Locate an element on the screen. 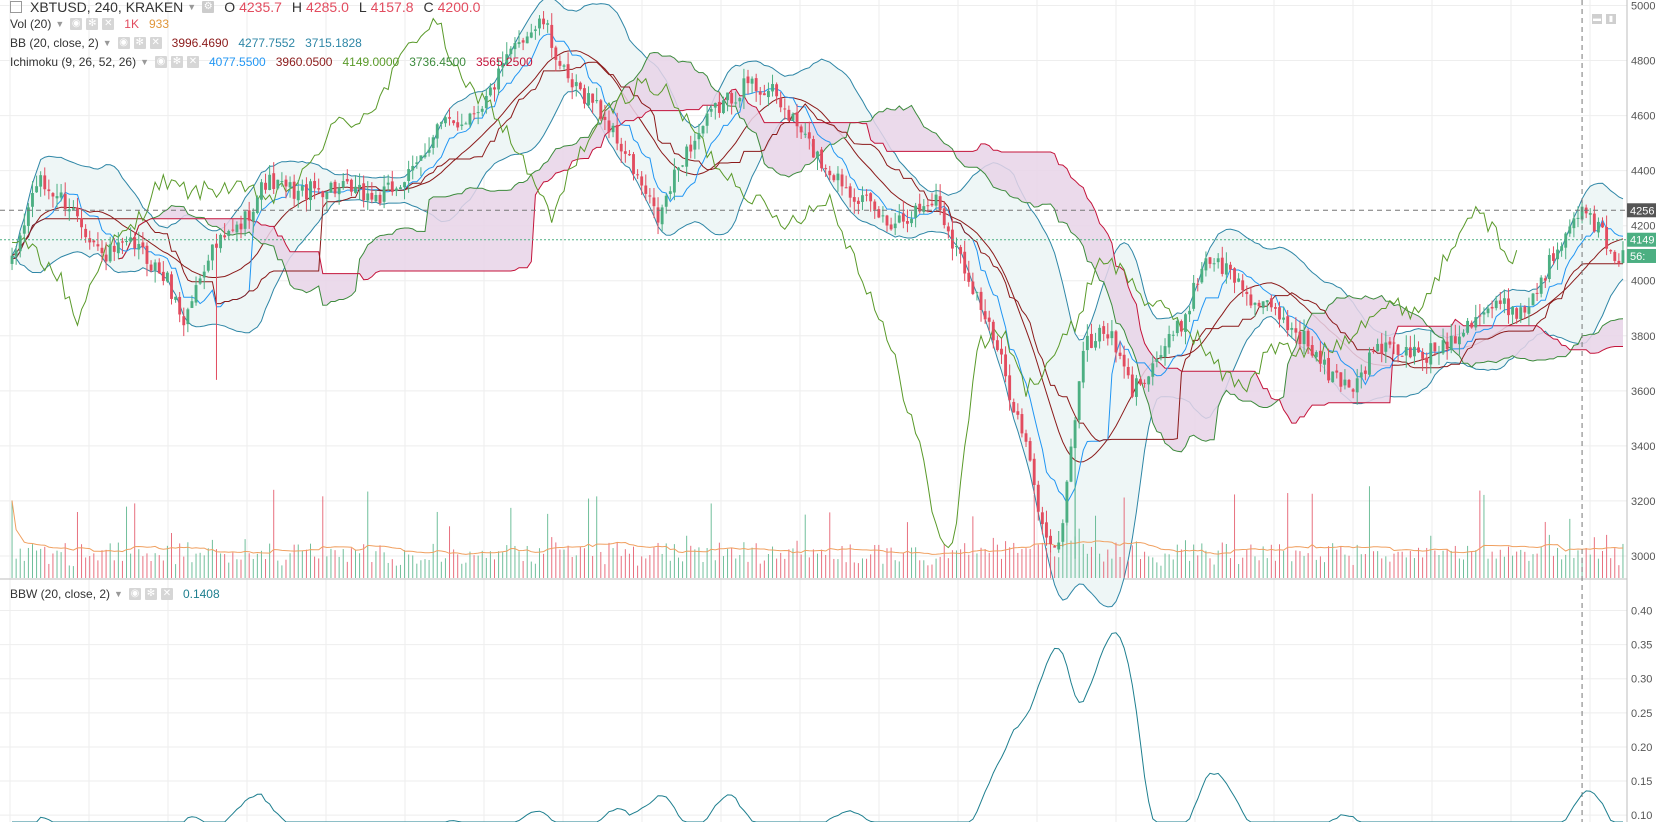 The image size is (1656, 822). legend-bbw: BBW (20, close, 2) ▼ ◉ ✻ ✕ 0.1408 is located at coordinates (115, 594).